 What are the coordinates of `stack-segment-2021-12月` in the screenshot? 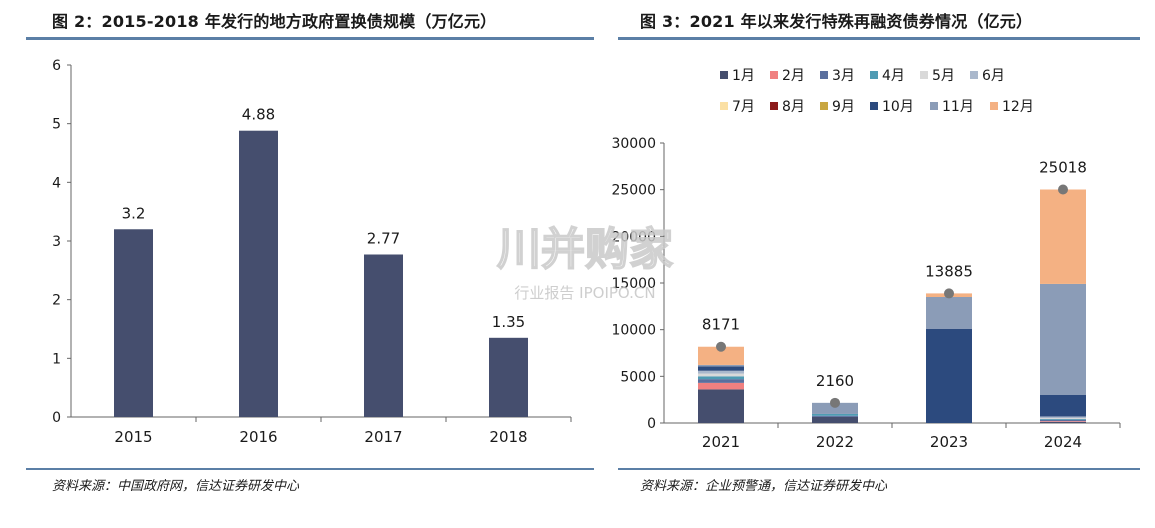 It's located at (721, 355).